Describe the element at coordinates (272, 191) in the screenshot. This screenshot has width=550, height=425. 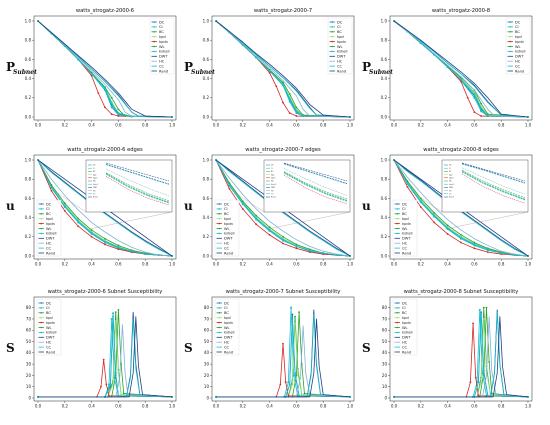
I see `inset-legend-entry: HC` at that location.